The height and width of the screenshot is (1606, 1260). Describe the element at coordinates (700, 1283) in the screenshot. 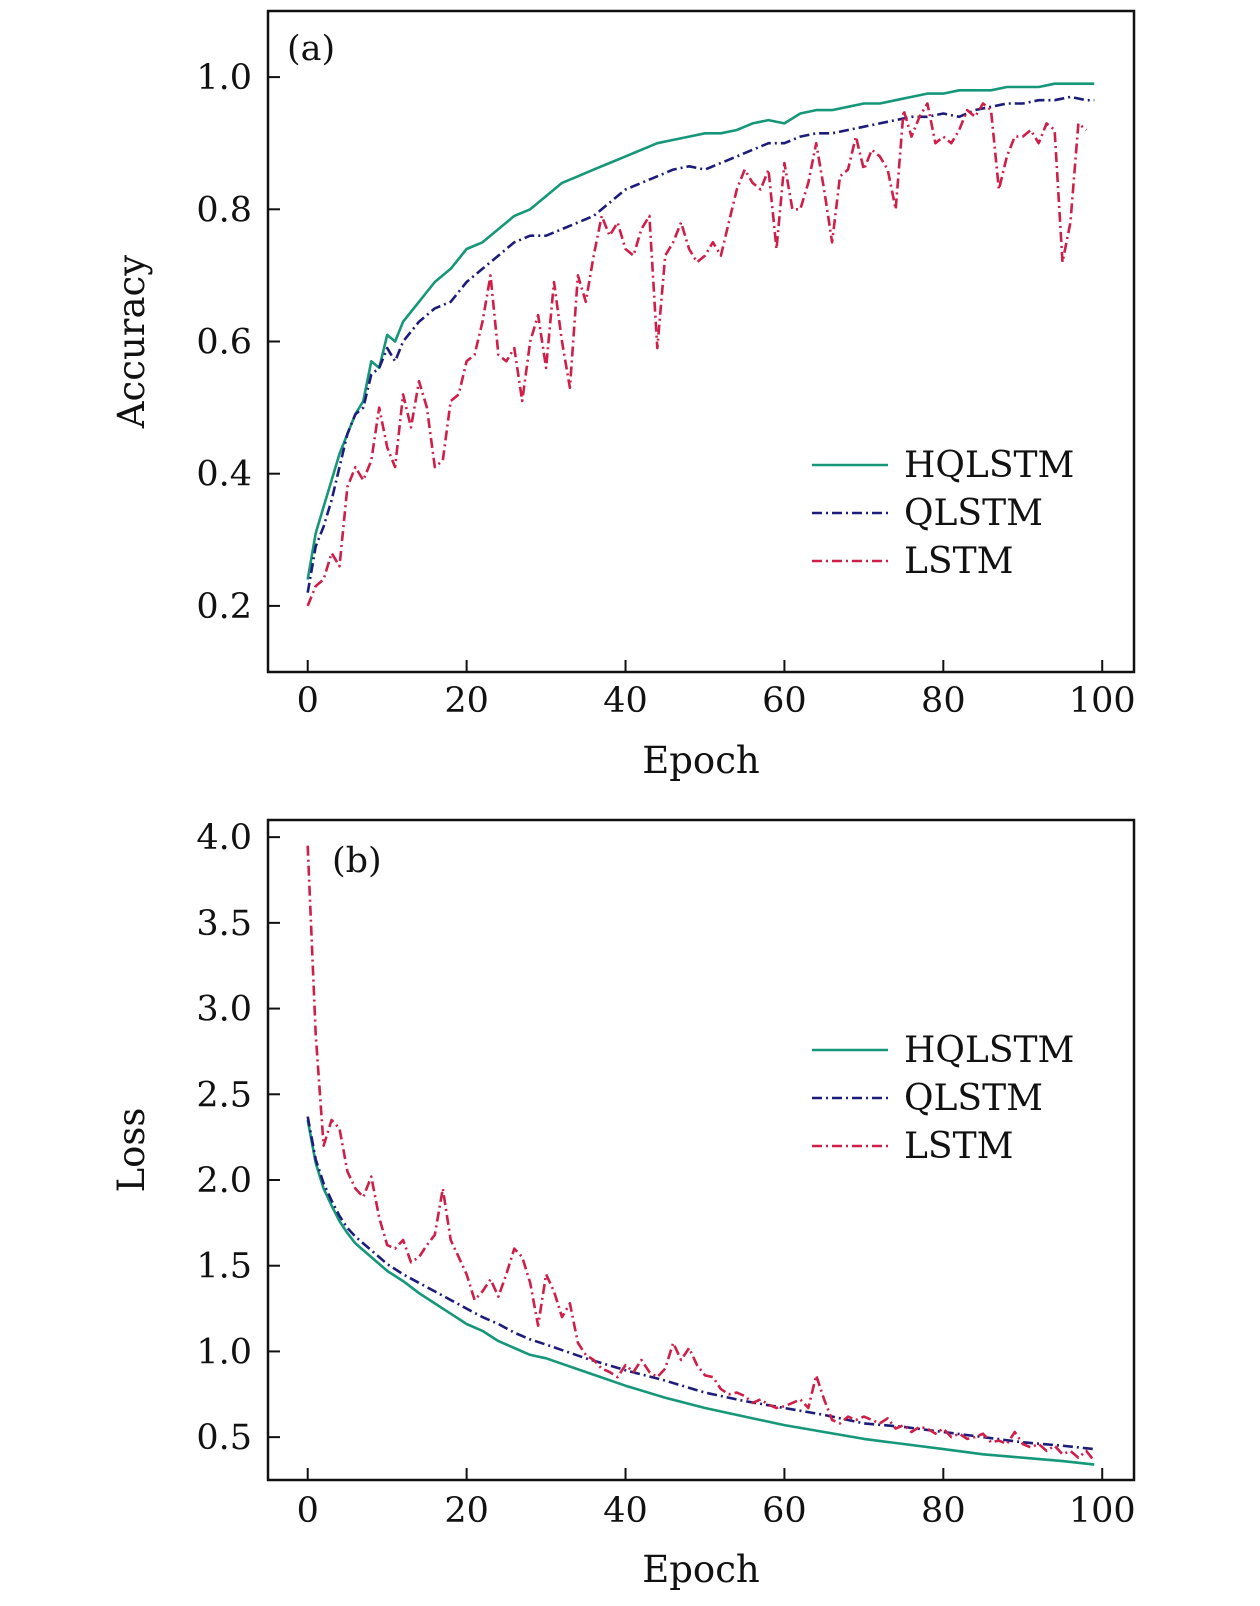

I see `series-line-qlstm` at that location.